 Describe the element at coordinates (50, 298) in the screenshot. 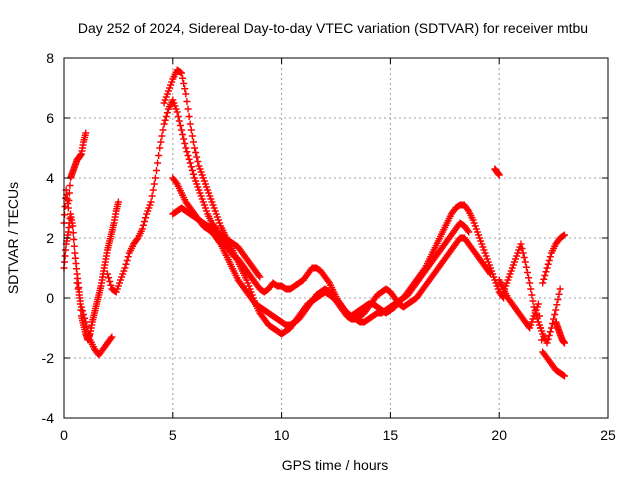

I see `y-tick-label: 0` at that location.